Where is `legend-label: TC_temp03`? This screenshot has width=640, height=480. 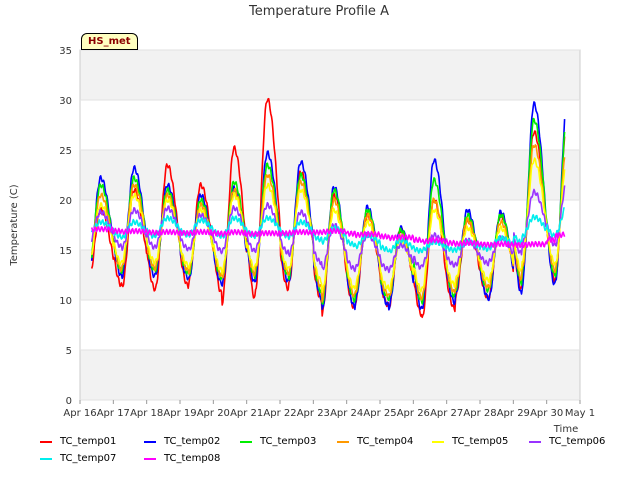 legend-label: TC_temp03 is located at coordinates (288, 441).